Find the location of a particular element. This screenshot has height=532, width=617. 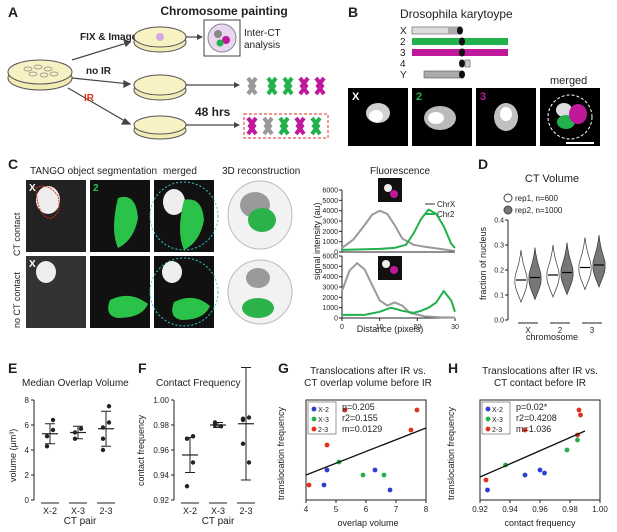

e-ylabel: volume (μm³) is located at coordinates (13, 455).